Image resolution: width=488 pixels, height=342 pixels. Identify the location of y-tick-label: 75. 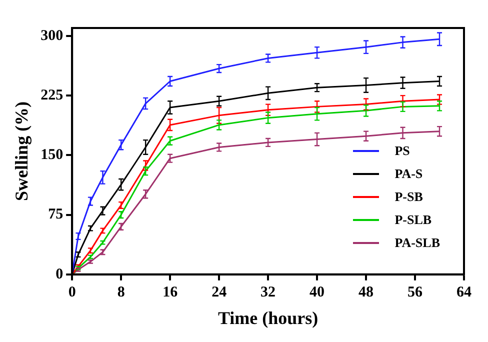
(56, 214).